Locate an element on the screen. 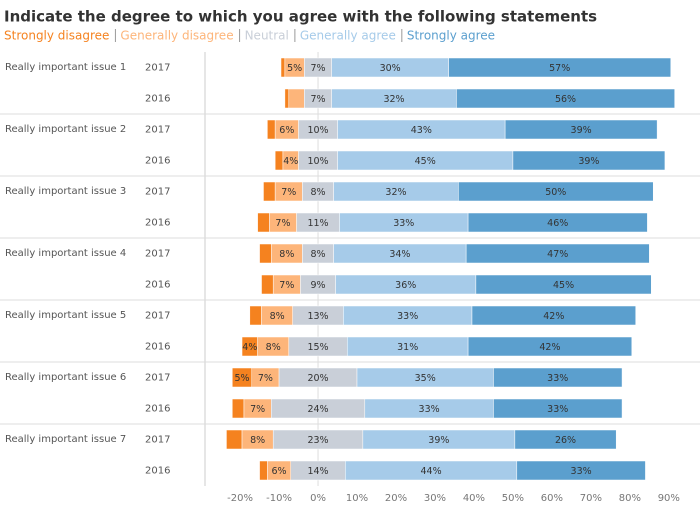 This screenshot has height=509, width=700. x-tick-label: 90% is located at coordinates (669, 498).